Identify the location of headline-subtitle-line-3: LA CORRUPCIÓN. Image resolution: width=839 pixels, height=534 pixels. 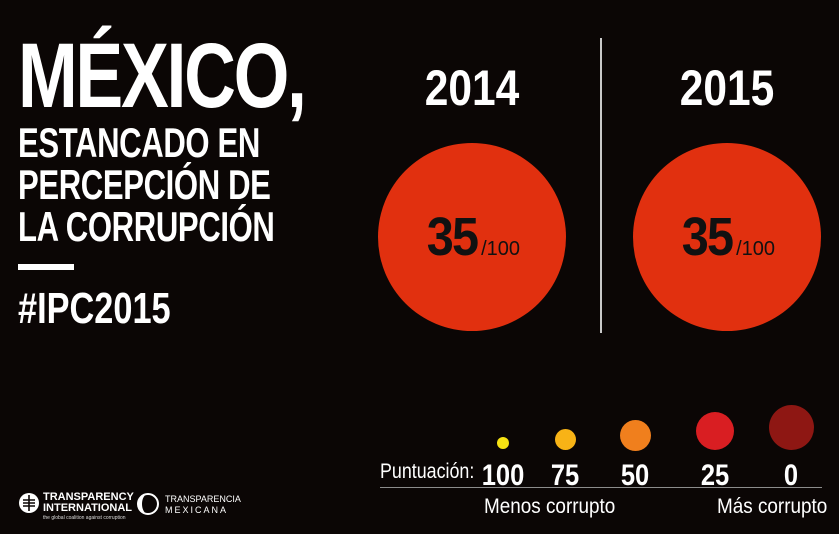
(146, 226).